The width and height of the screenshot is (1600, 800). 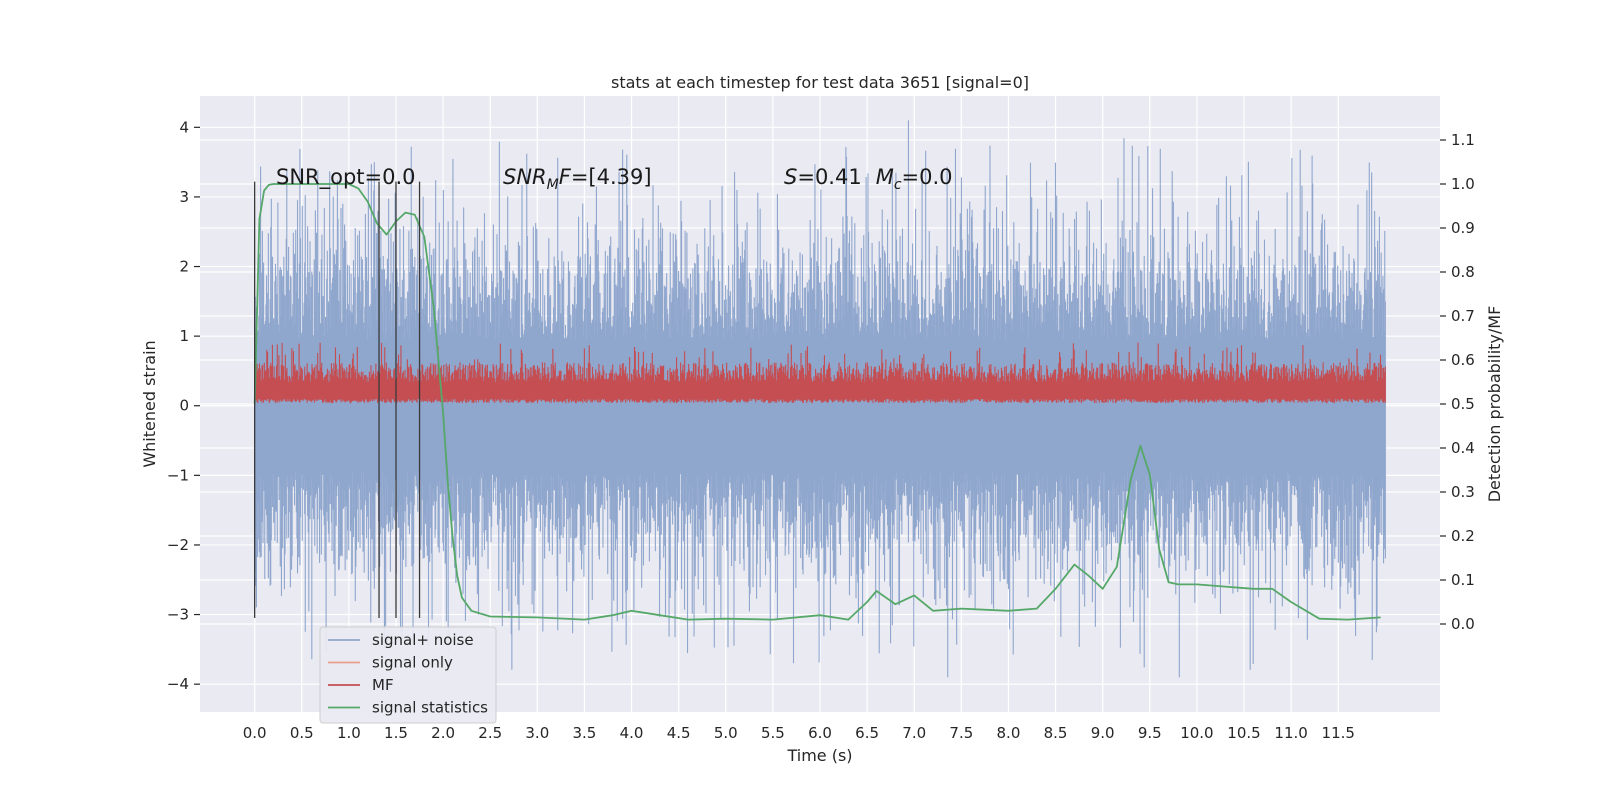 What do you see at coordinates (178, 545) in the screenshot?
I see `y-tick-label: −2` at bounding box center [178, 545].